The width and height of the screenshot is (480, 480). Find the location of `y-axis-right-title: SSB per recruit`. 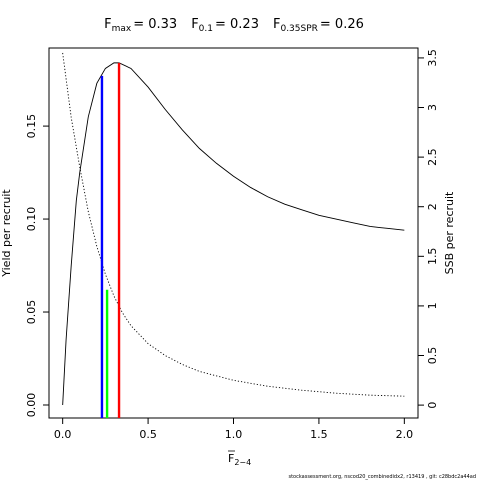

y-axis-right-title: SSB per recruit is located at coordinates (449, 232).